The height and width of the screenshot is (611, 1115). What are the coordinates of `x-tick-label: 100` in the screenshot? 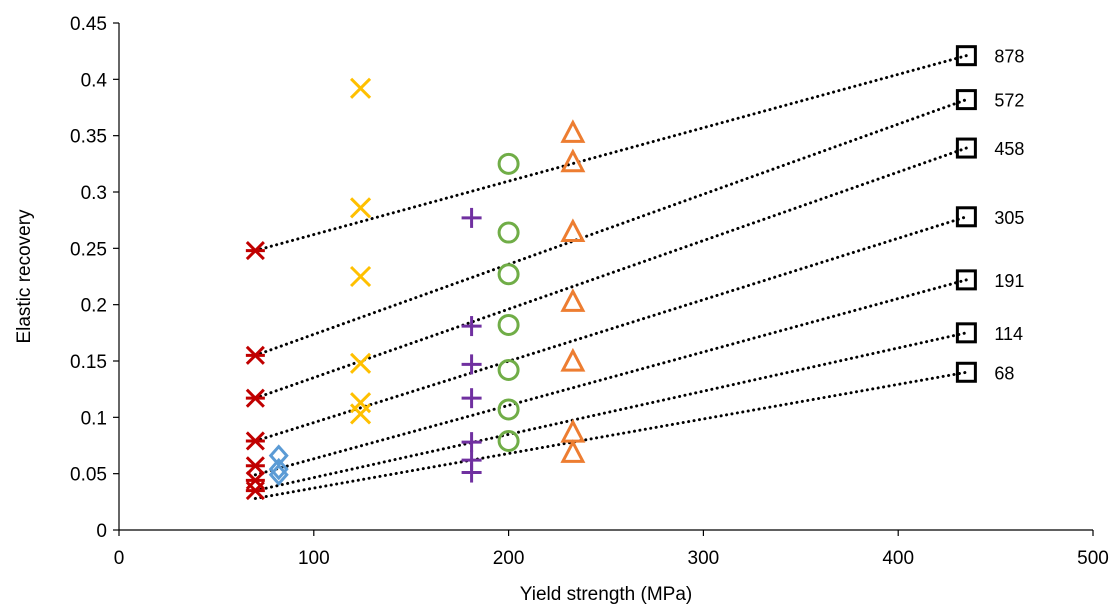 It's located at (314, 558).